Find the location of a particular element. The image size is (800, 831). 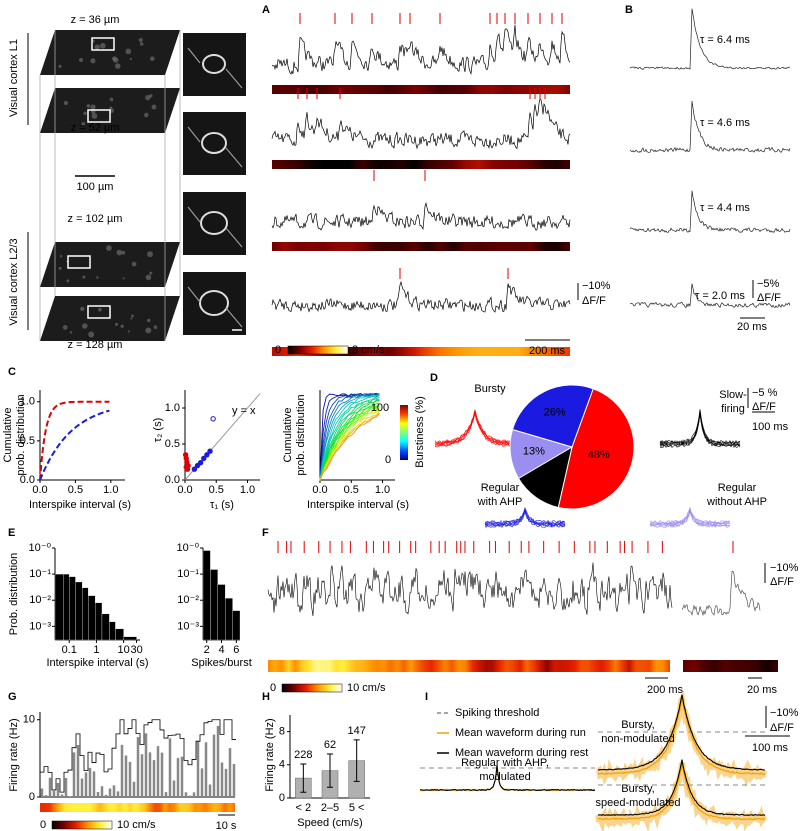

slice-label: without AHP is located at coordinates (736, 502).